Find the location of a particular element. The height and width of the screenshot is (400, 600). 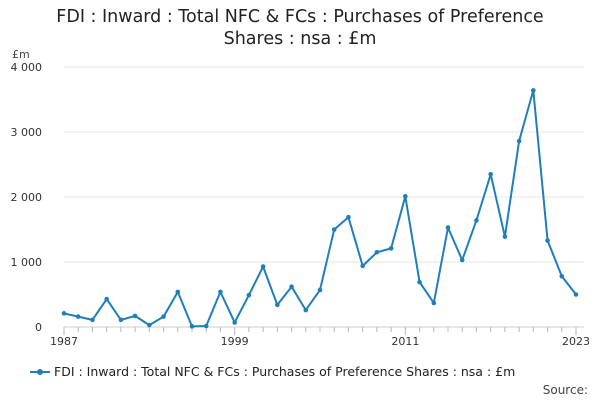

y-axis-unit-label: £m is located at coordinates (21, 54).